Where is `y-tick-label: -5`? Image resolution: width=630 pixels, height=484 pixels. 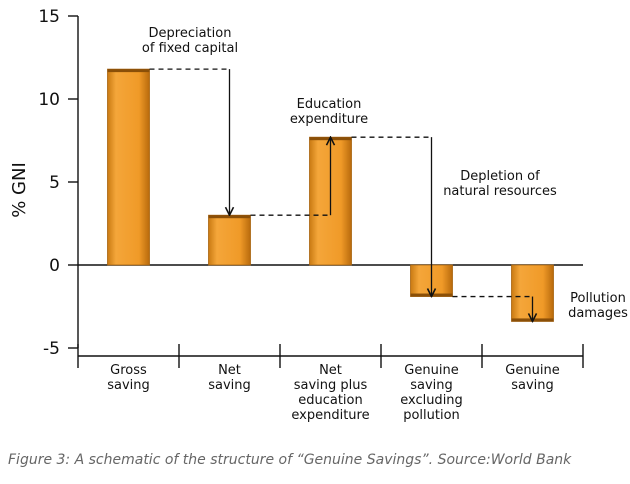
y-tick-label: -5 is located at coordinates (51, 349).